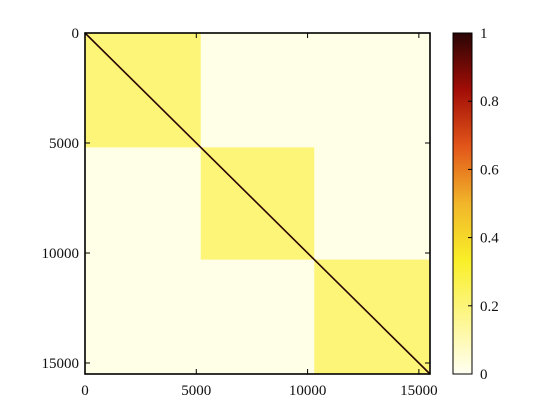 The height and width of the screenshot is (420, 560). I want to click on x-tick-label: 10000, so click(308, 391).